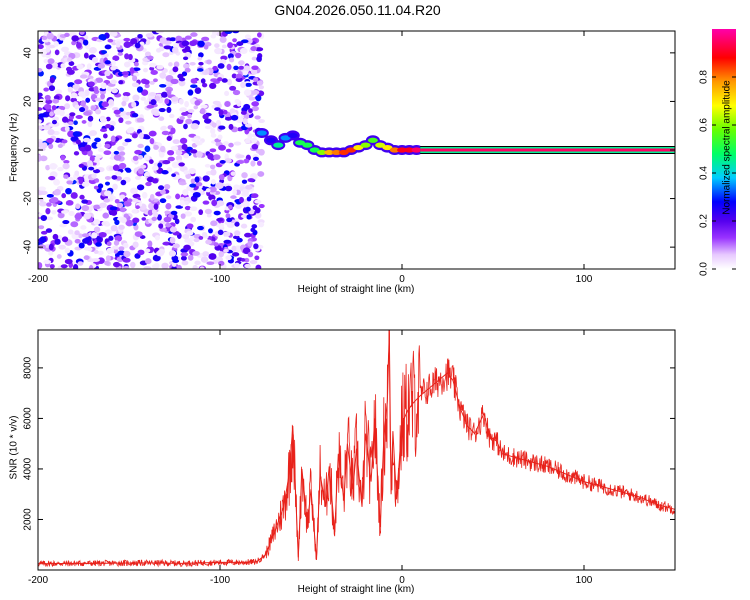  What do you see at coordinates (28, 519) in the screenshot?
I see `y-tick-label: 2000` at bounding box center [28, 519].